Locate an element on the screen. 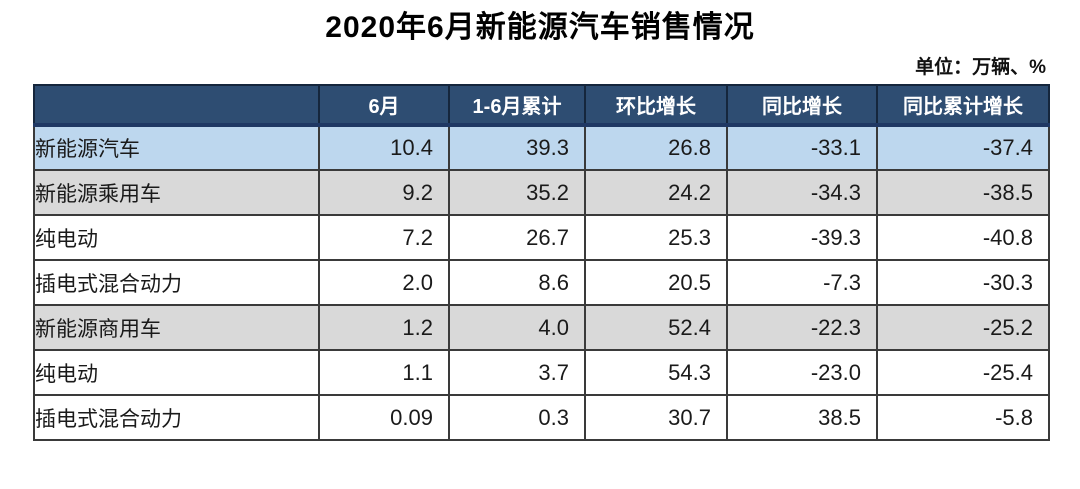 This screenshot has height=489, width=1080. cell-yoy-cum: -25.2 is located at coordinates (963, 327).